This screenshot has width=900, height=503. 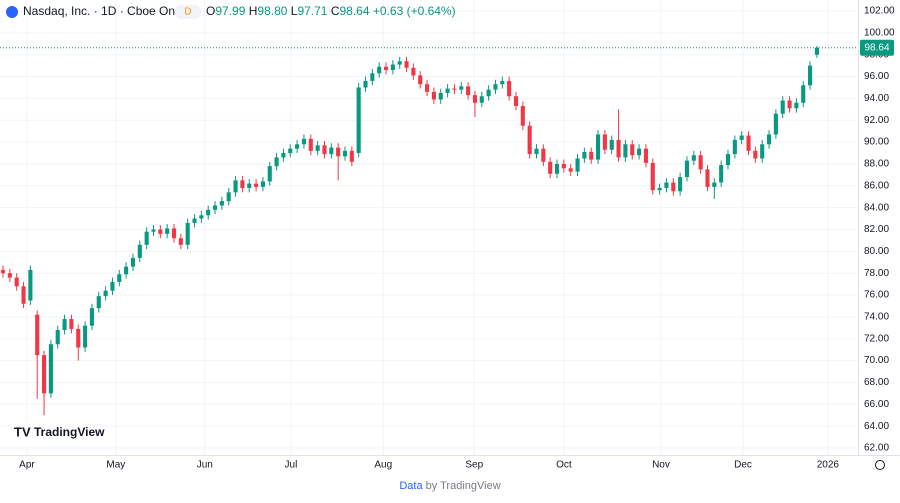 I want to click on y-tick-label: 66.00, so click(x=876, y=404).